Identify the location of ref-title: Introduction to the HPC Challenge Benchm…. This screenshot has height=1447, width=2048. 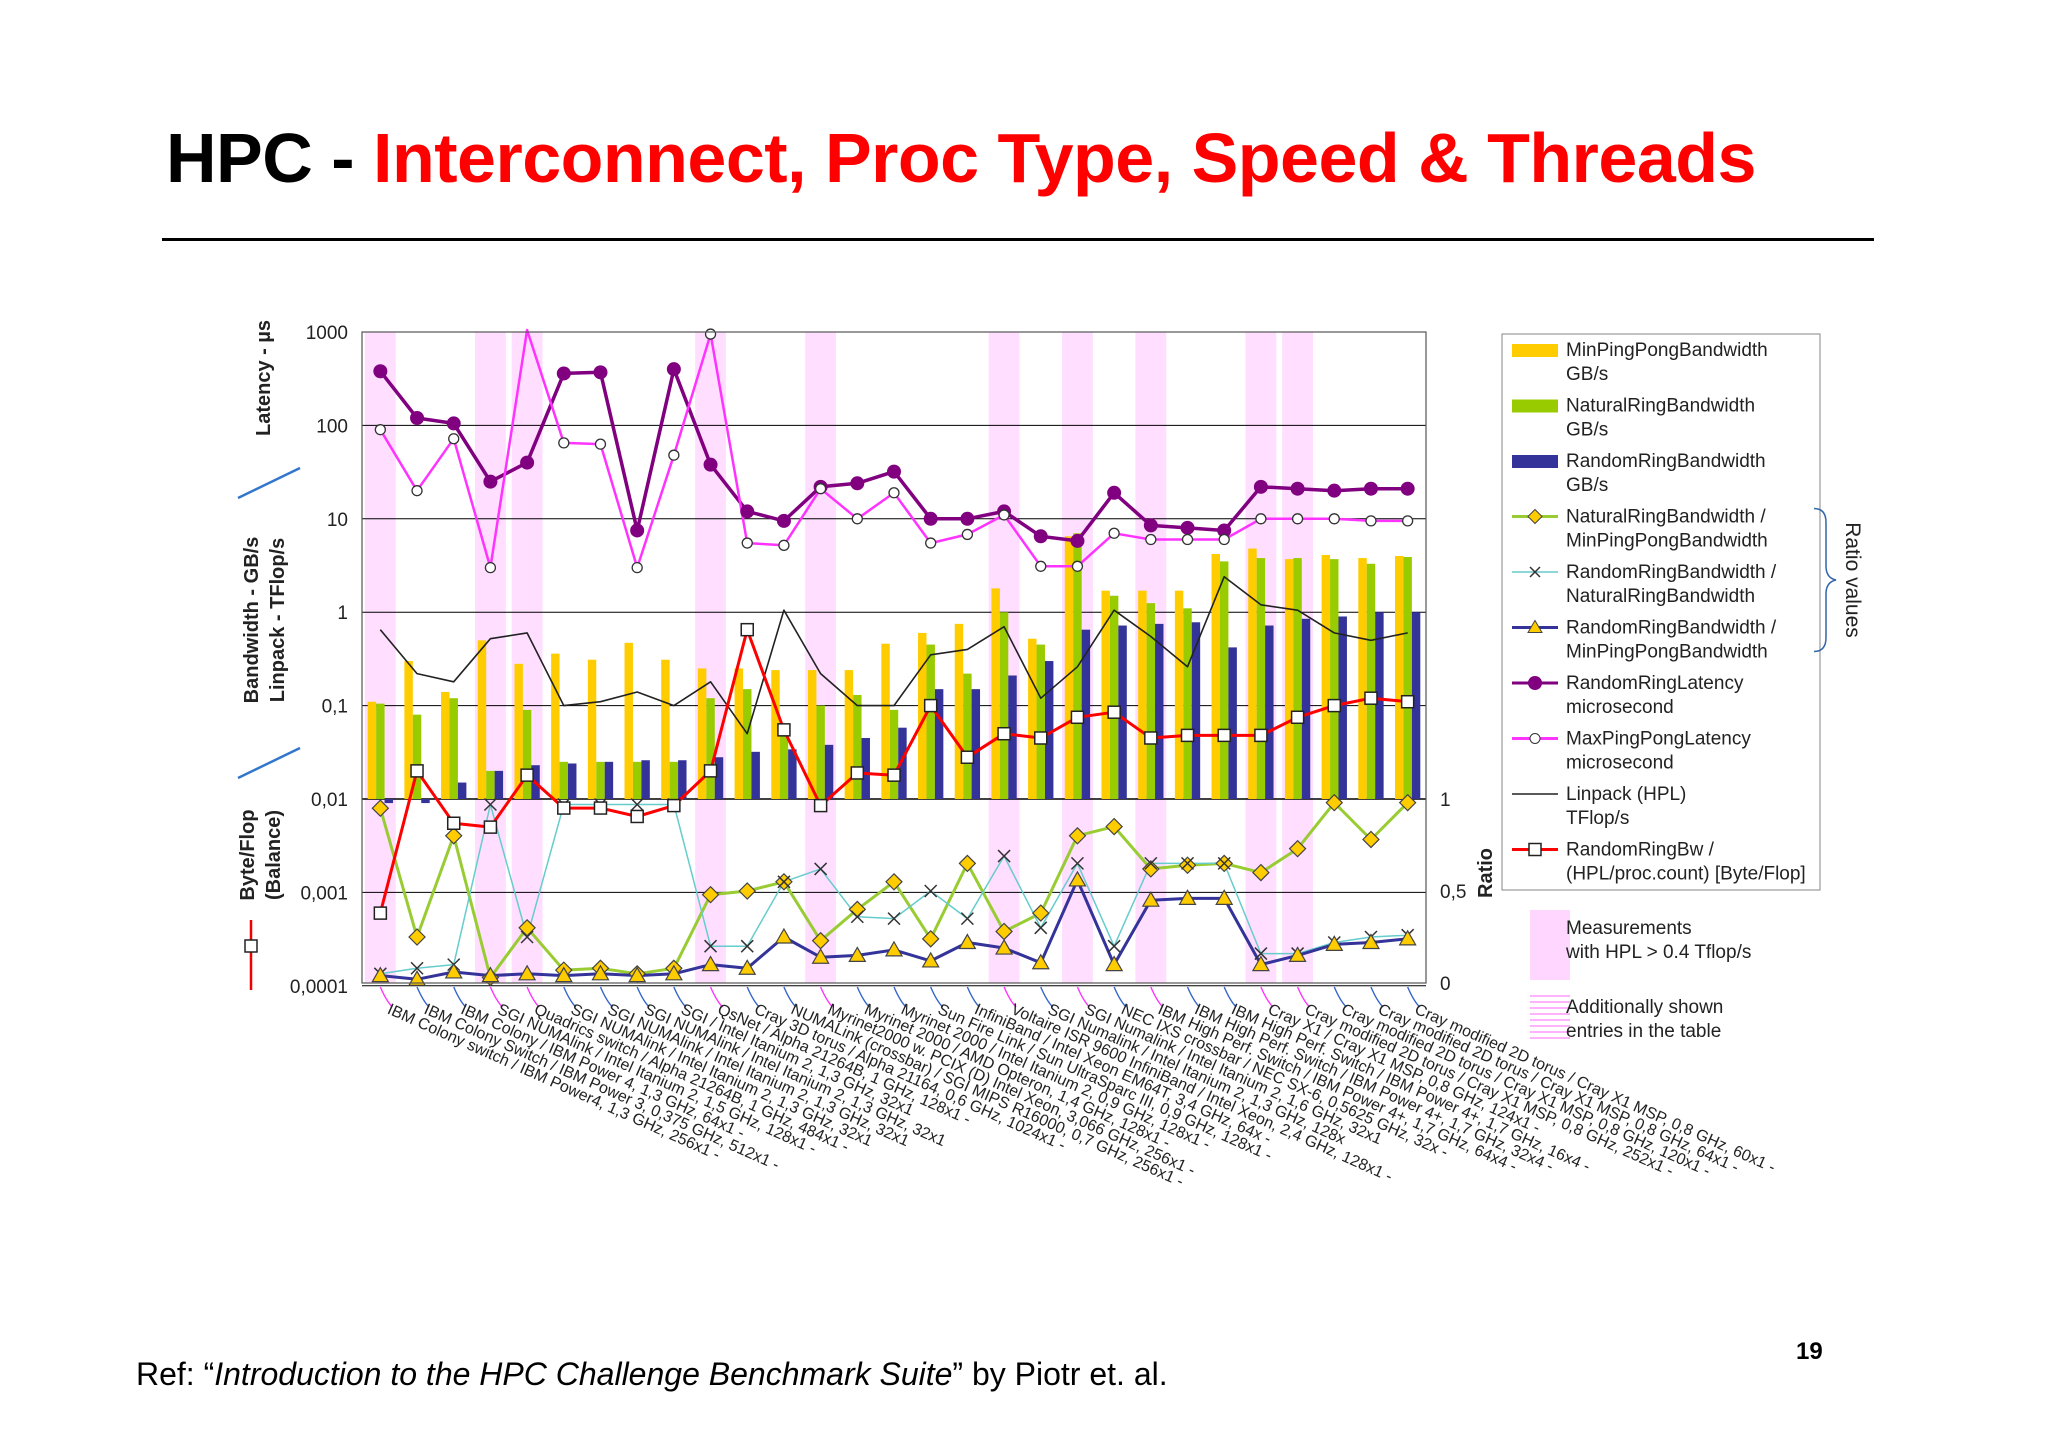
(583, 1374).